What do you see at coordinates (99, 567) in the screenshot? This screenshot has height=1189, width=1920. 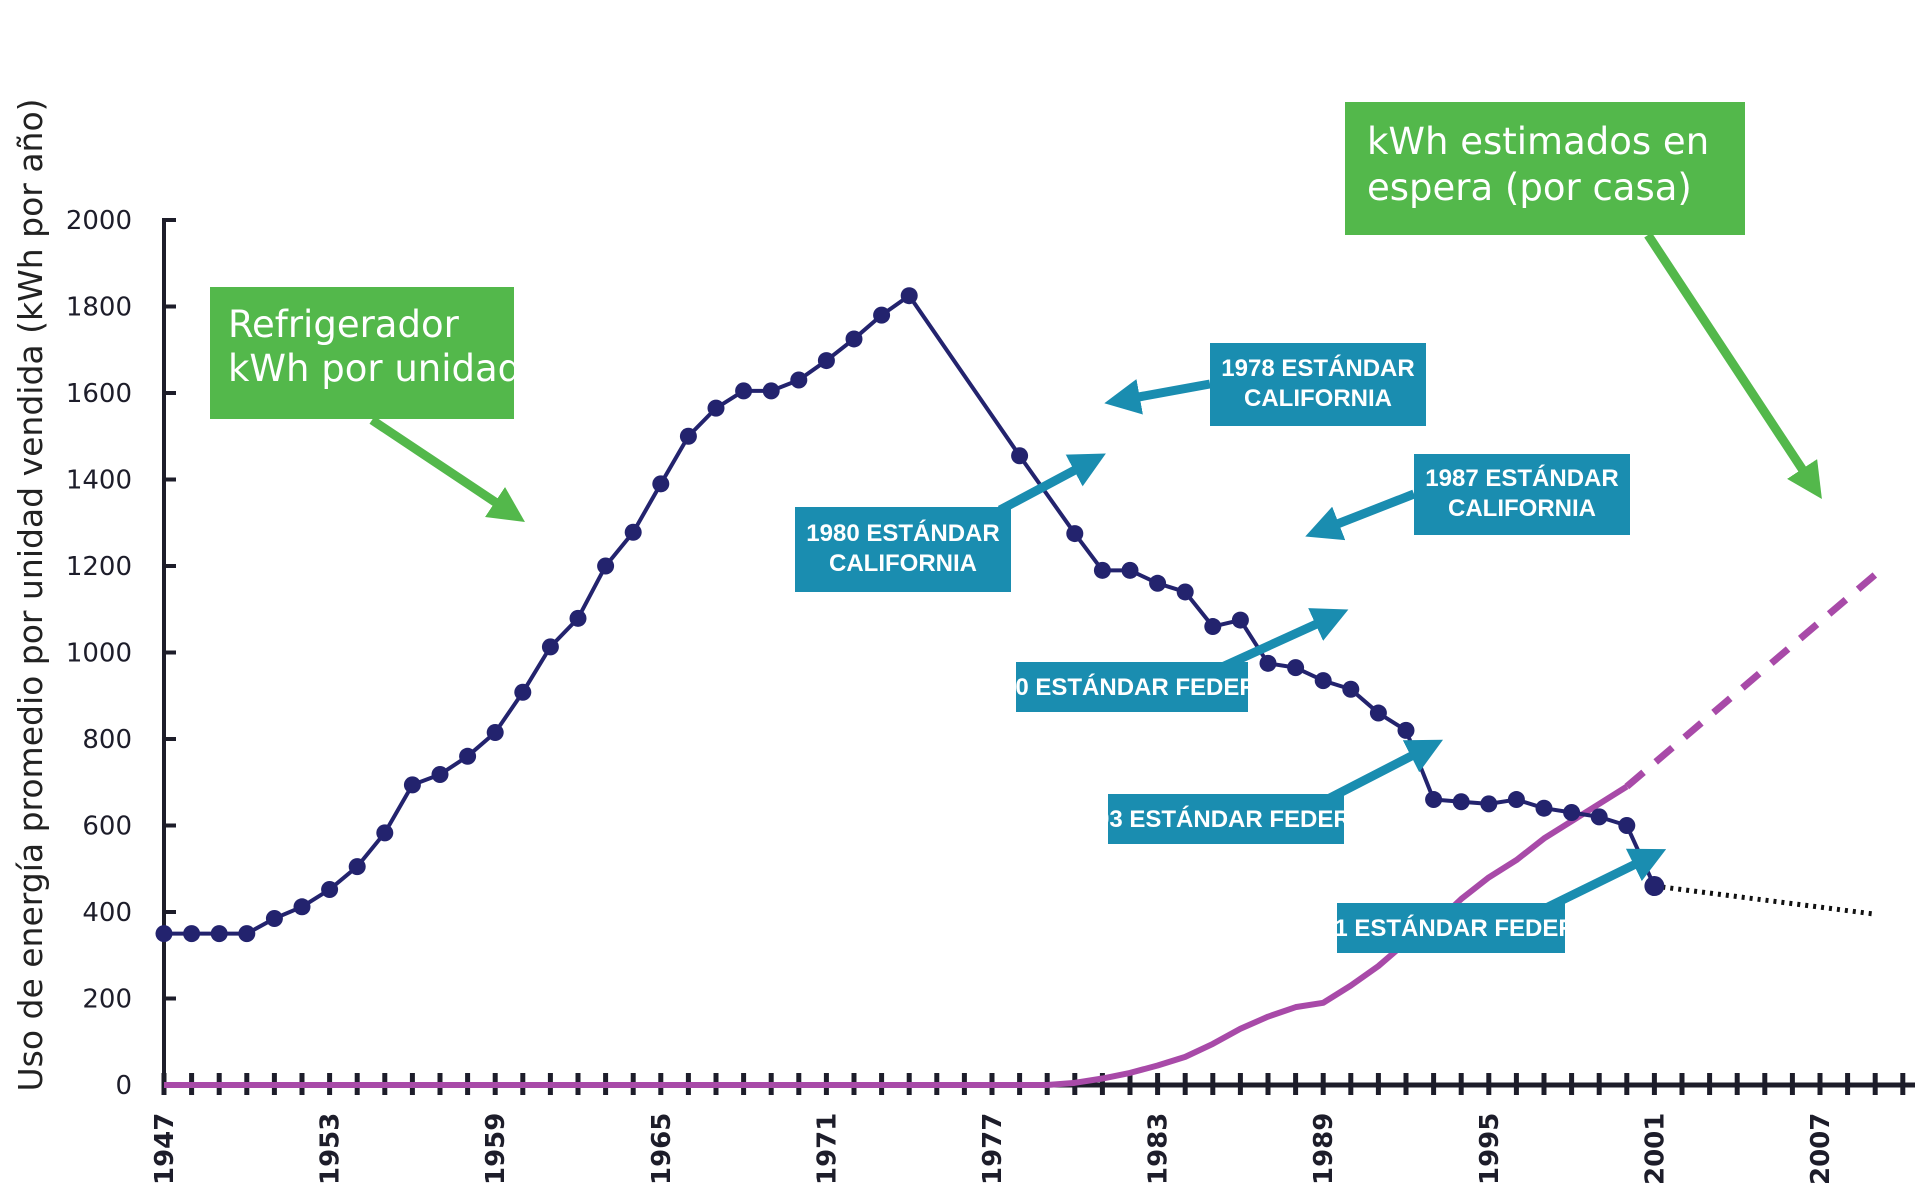 I see `y-tick-label: 1200` at bounding box center [99, 567].